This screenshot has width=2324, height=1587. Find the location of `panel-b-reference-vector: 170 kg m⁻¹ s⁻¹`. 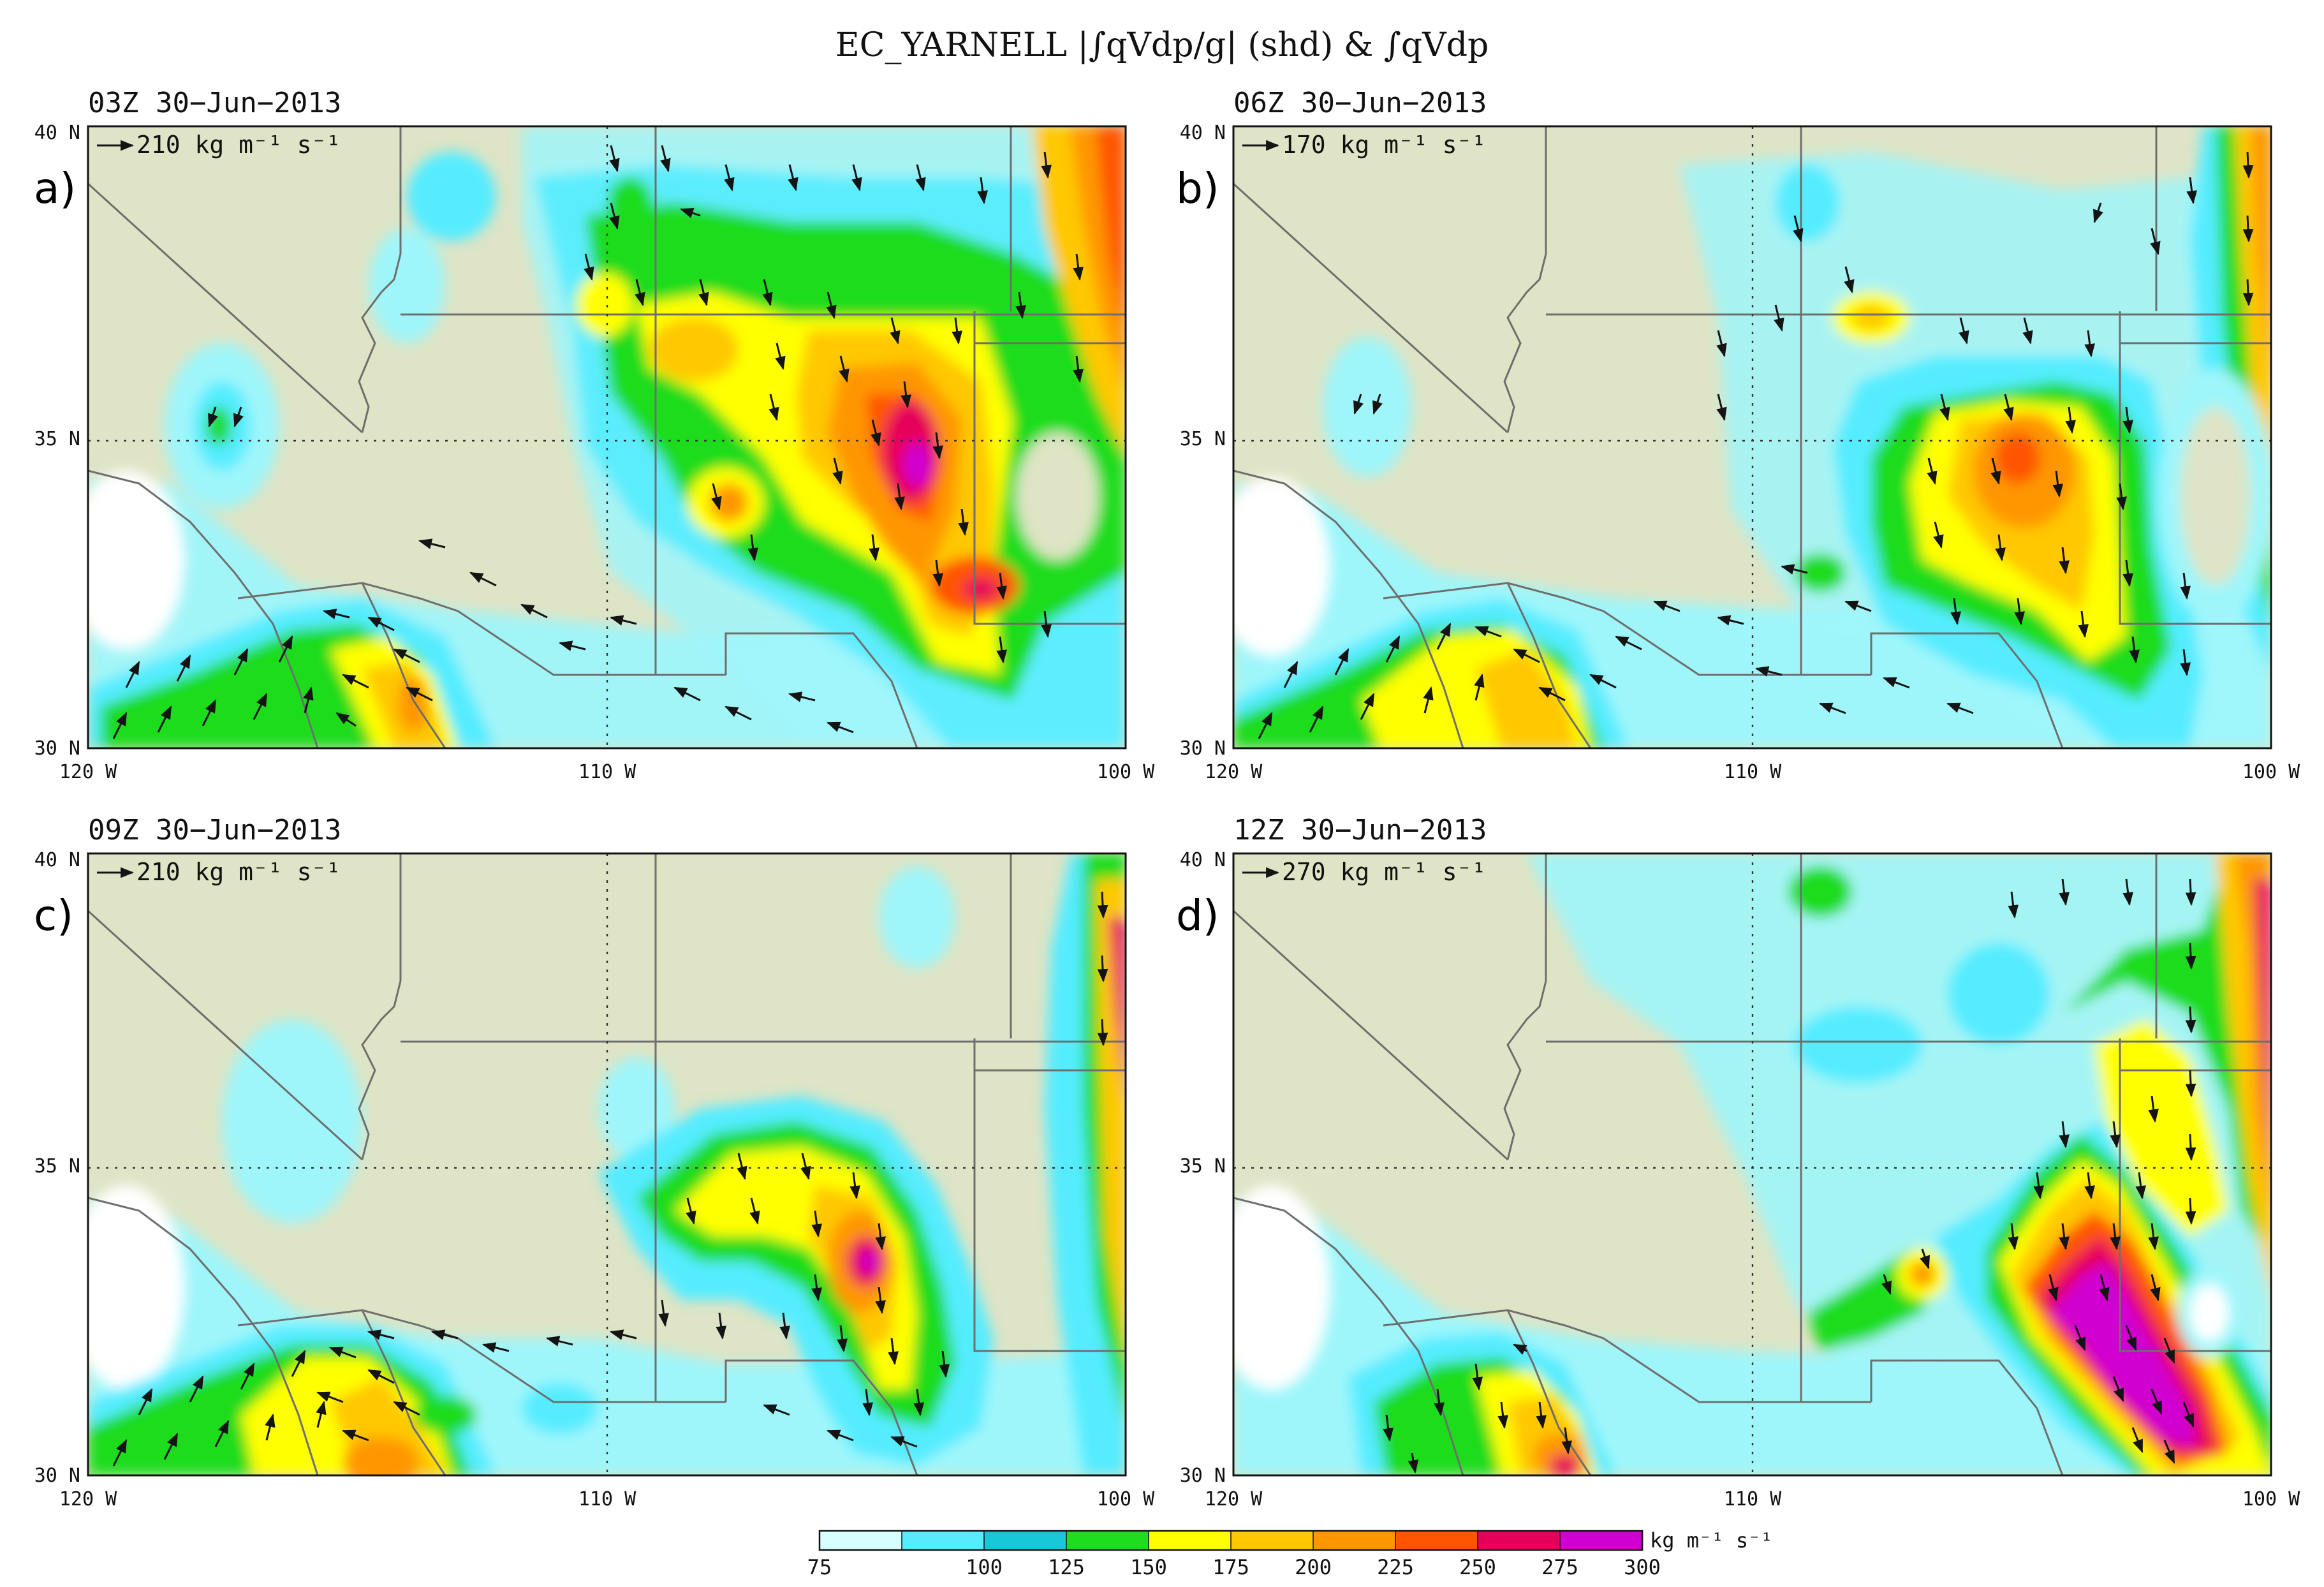

panel-b-reference-vector: 170 kg m⁻¹ s⁻¹ is located at coordinates (1364, 145).